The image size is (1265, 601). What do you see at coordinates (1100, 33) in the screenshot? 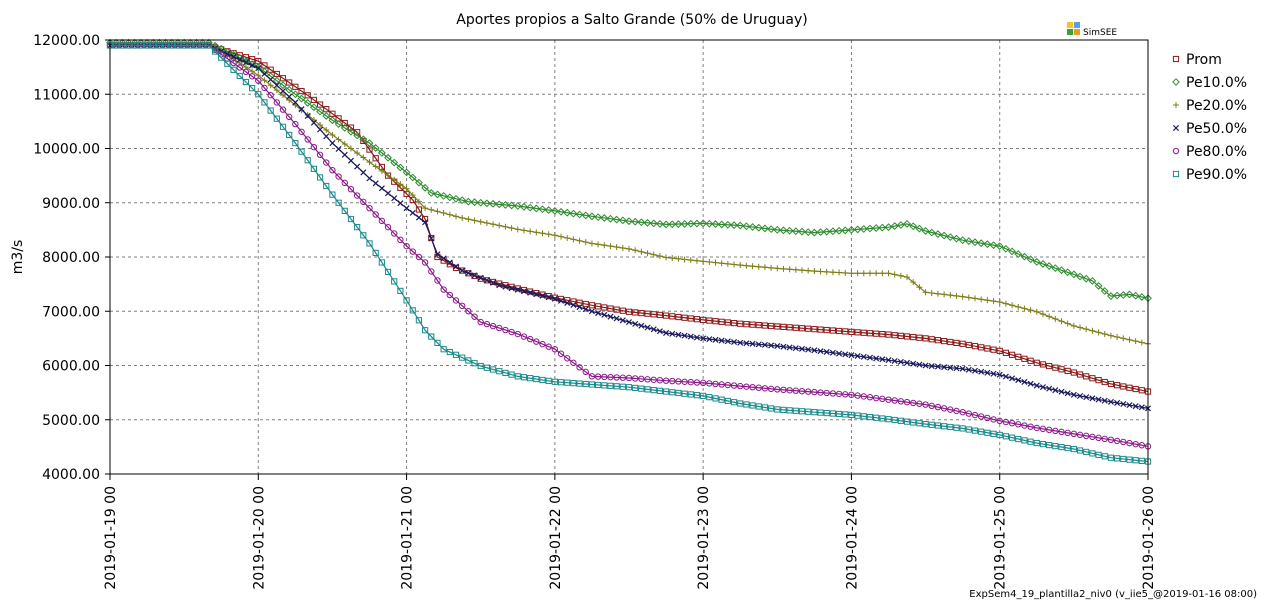
I see `logo-text: SimSEE` at bounding box center [1100, 33].